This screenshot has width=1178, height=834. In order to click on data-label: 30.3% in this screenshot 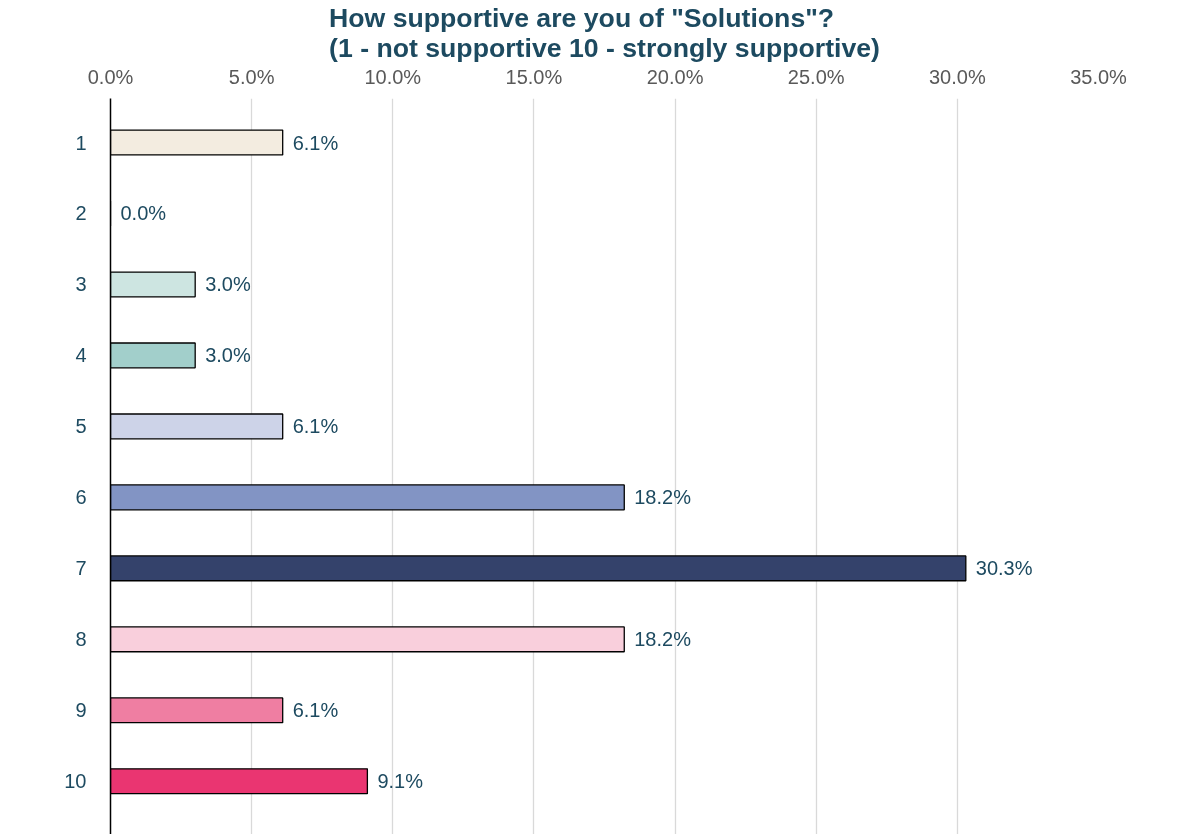, I will do `click(1004, 568)`.